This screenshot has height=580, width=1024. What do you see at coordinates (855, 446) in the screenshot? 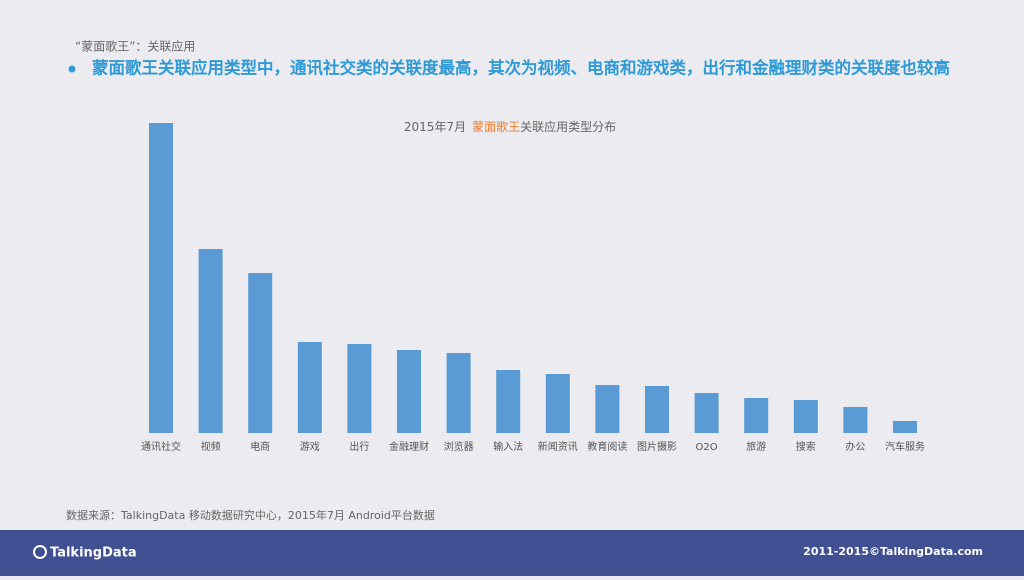
I see `x-tick-label: 办公` at bounding box center [855, 446].